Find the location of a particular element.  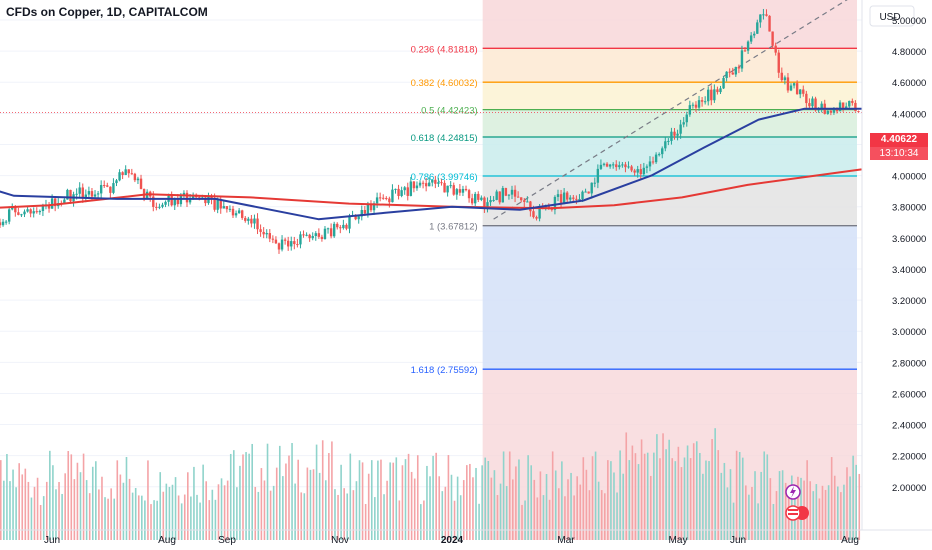

time-tick-label: Aug is located at coordinates (850, 540).